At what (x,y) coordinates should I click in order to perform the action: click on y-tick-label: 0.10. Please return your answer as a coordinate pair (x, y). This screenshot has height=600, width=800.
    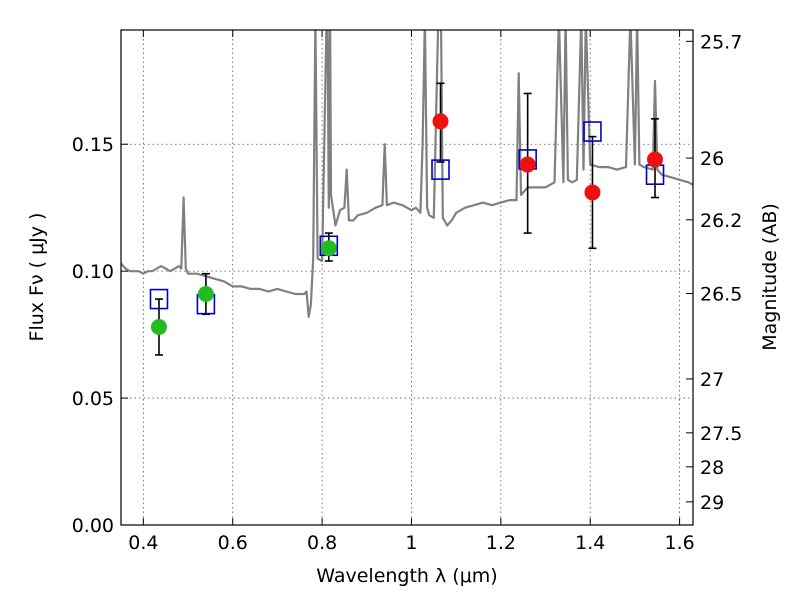
    Looking at the image, I should click on (93, 272).